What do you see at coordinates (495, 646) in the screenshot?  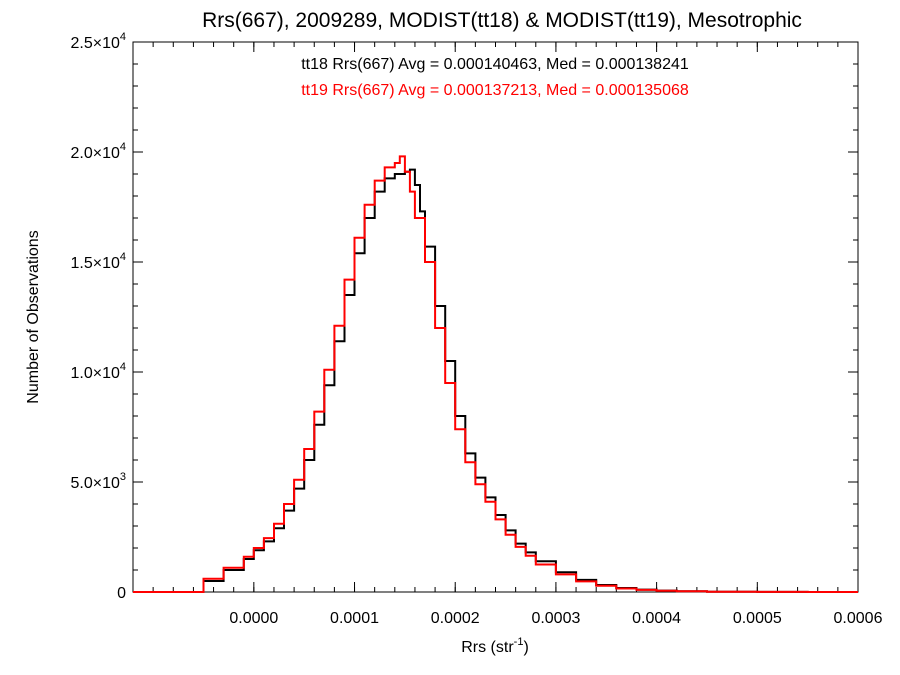 I see `x-axis-title: Rrs (str-1)` at bounding box center [495, 646].